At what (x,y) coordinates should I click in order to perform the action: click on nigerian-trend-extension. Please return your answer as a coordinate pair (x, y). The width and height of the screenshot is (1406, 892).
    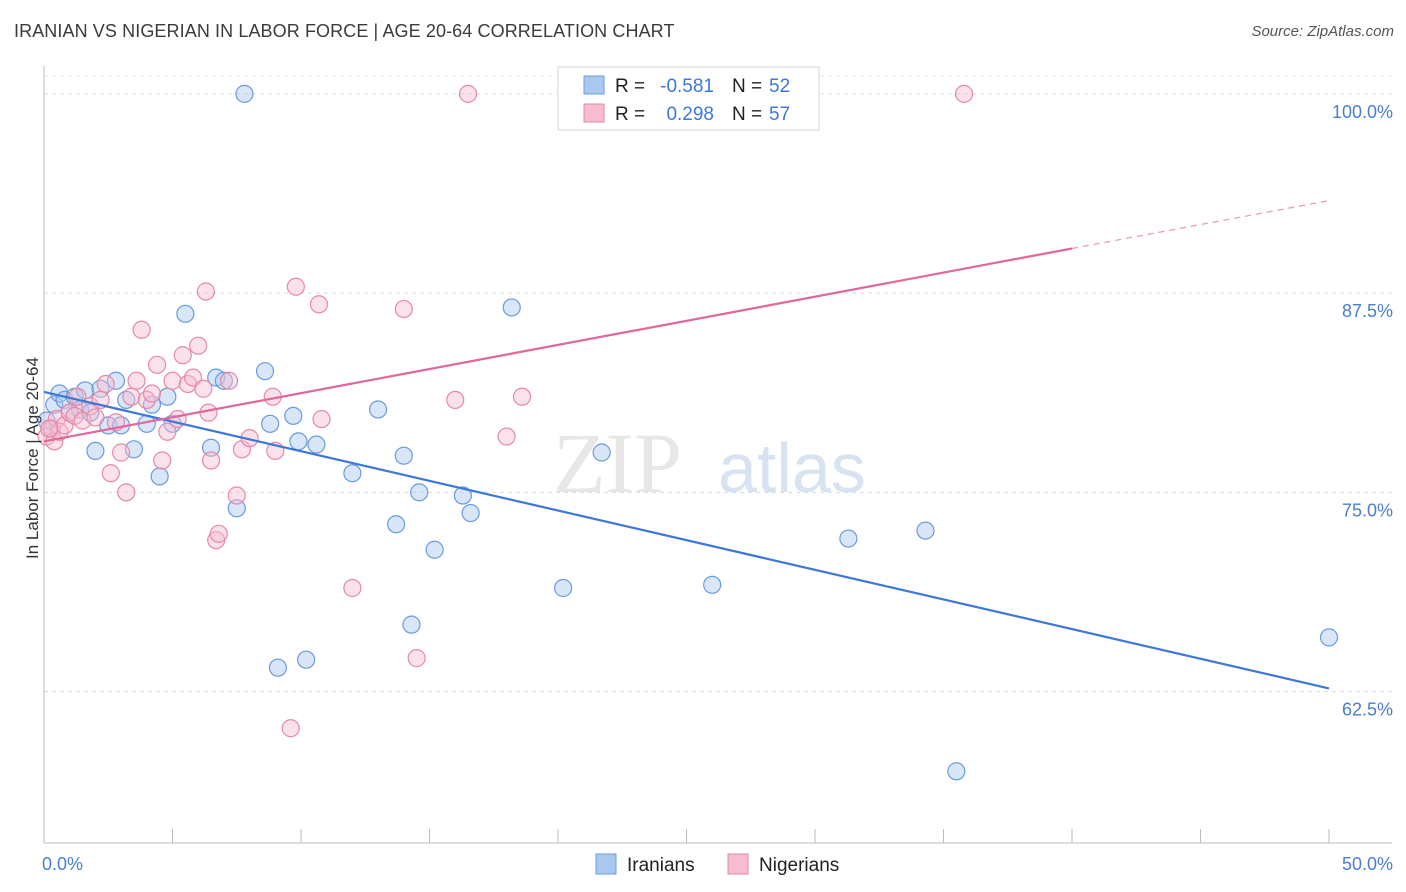
    Looking at the image, I should click on (1200, 225).